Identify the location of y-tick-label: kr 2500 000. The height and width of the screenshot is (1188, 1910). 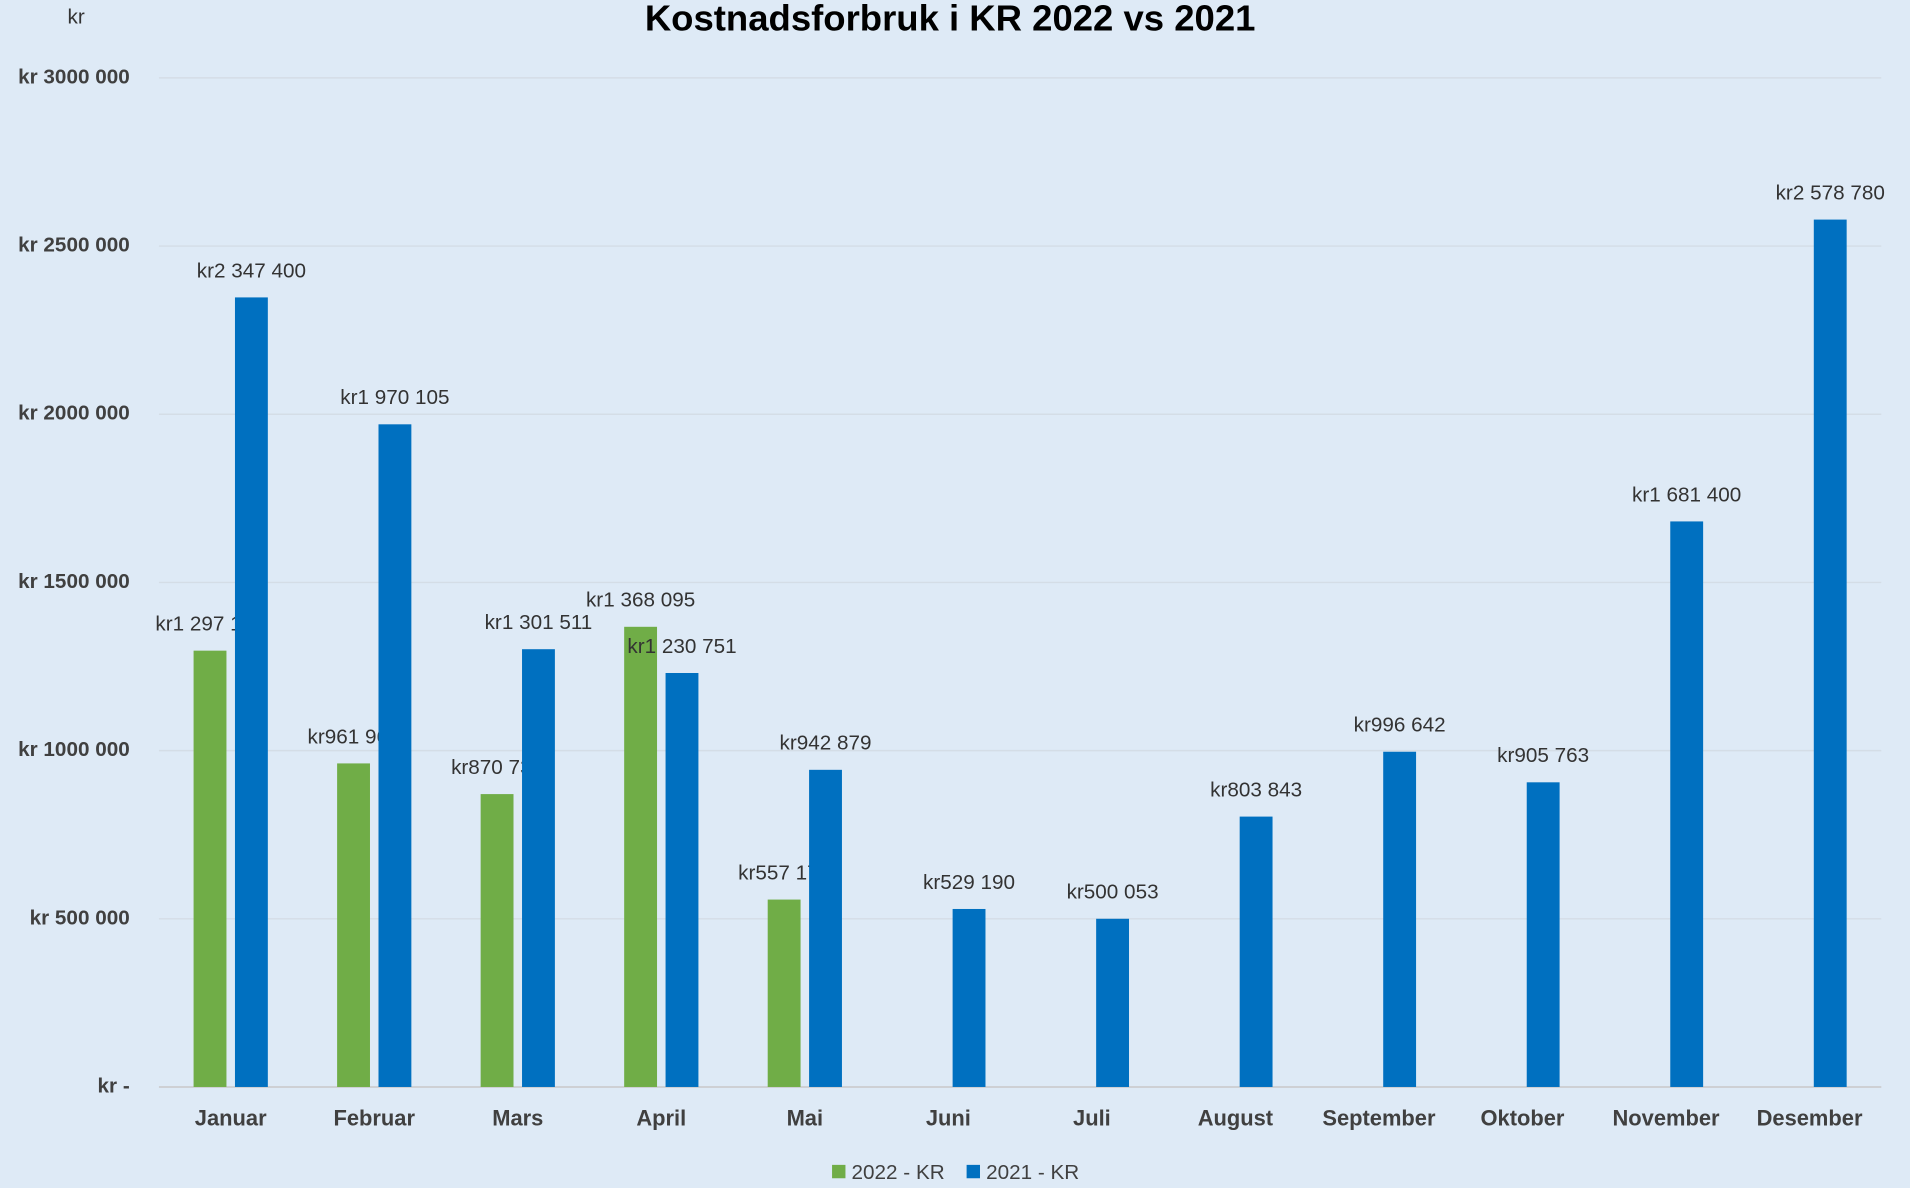
(74, 245).